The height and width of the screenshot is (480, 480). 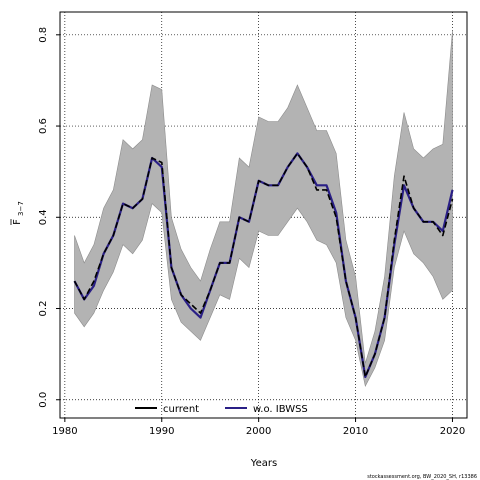 I want to click on y-axis-label-main: F, so click(x=17, y=222).